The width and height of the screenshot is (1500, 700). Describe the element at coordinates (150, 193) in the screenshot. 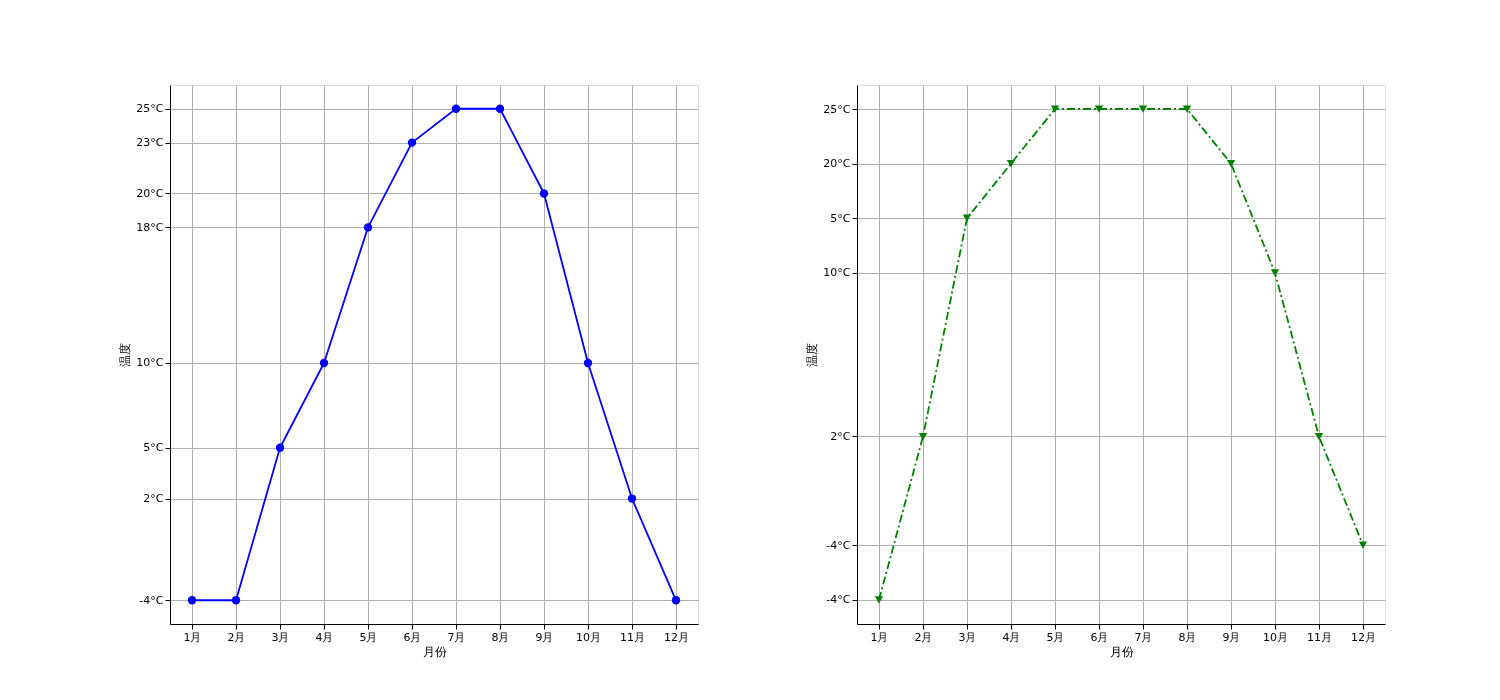

I see `y-tick-label: 20°C` at that location.